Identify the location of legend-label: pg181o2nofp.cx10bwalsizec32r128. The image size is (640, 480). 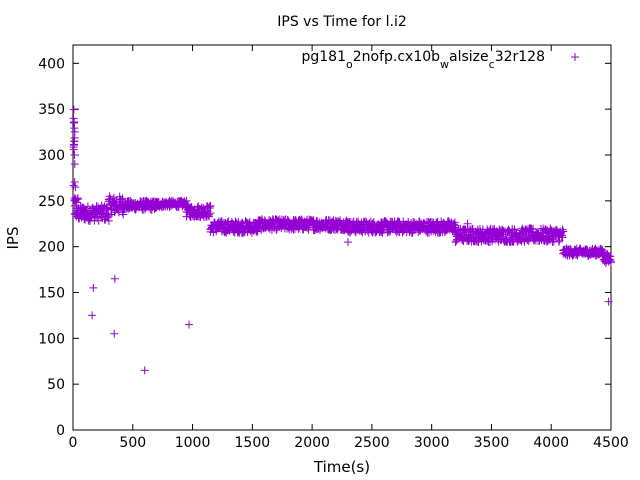
(423, 60).